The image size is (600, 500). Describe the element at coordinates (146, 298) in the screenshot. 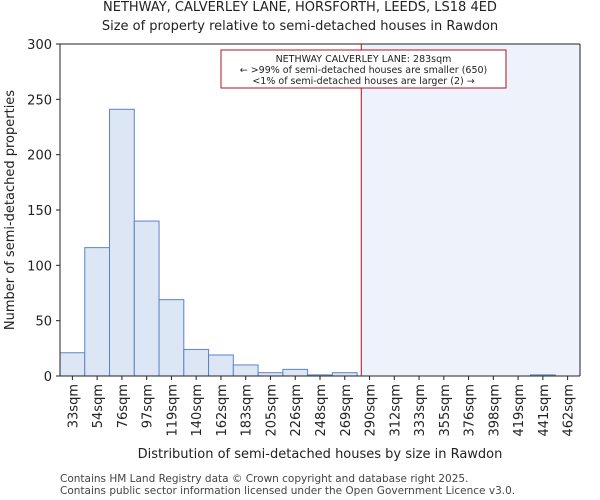

I see `bar-97sqm` at that location.